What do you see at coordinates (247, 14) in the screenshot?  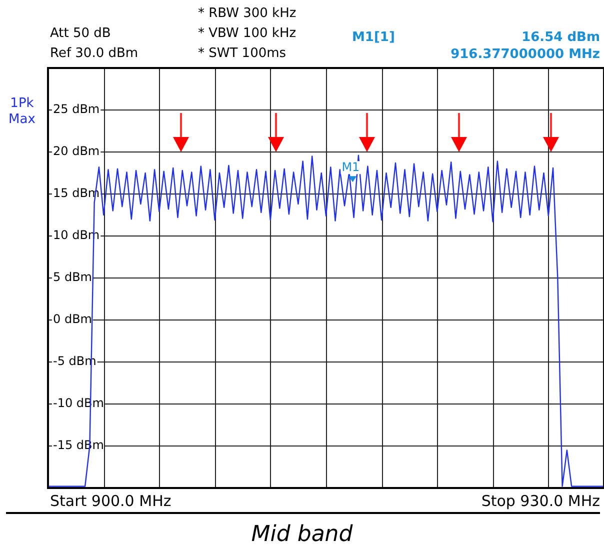 I see `text: * RBW 300 kHz` at bounding box center [247, 14].